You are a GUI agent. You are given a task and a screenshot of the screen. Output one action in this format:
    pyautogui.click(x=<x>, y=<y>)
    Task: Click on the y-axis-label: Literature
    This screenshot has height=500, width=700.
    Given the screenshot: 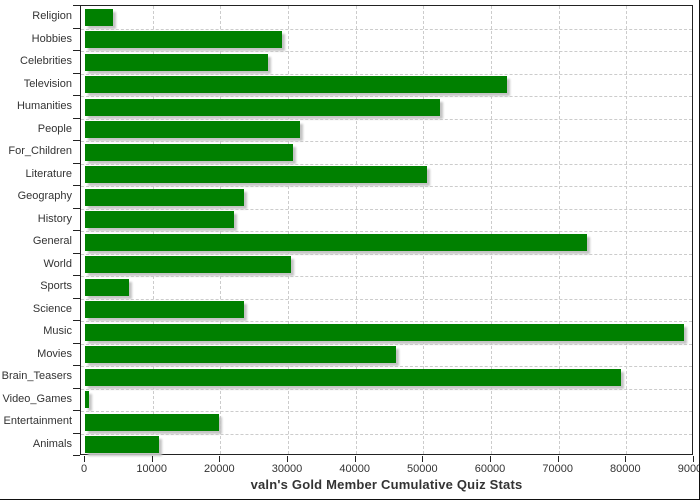 What is the action you would take?
    pyautogui.click(x=48, y=173)
    